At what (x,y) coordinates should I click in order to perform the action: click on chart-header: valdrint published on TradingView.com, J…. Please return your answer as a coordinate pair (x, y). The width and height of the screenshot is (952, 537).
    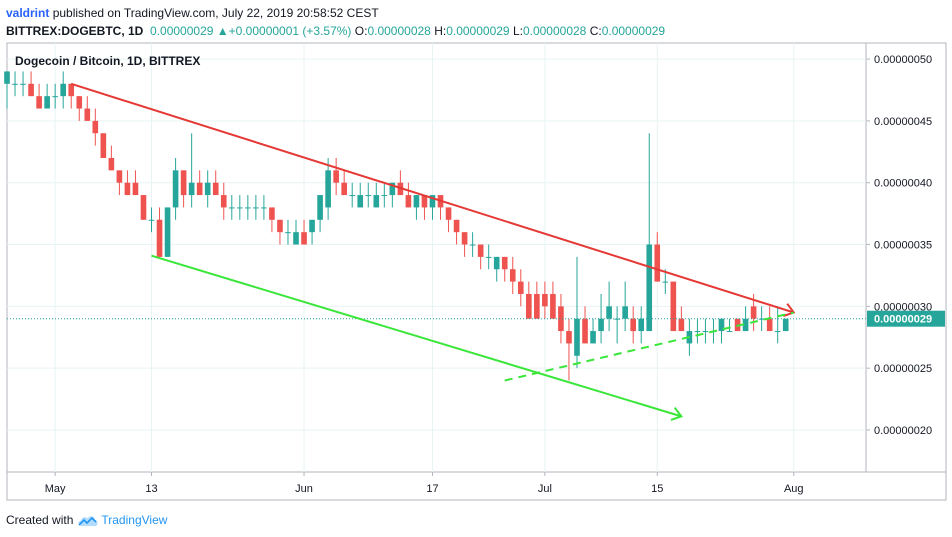
    Looking at the image, I should click on (476, 22).